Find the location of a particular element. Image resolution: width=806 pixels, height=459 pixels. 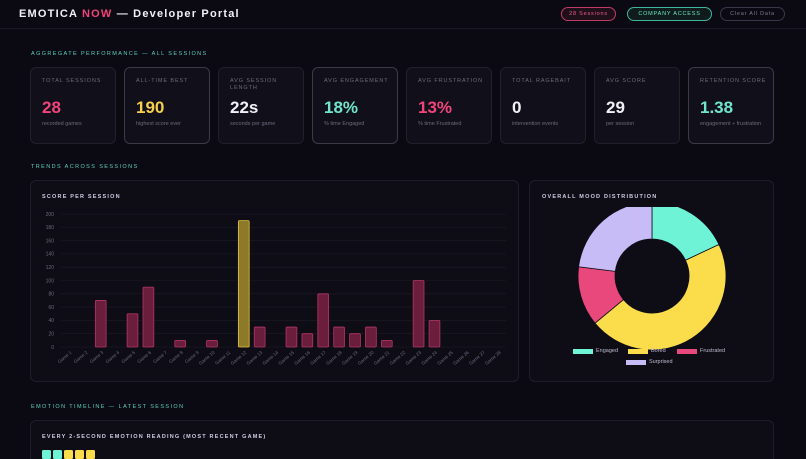

legend-label: Engaged is located at coordinates (607, 351).